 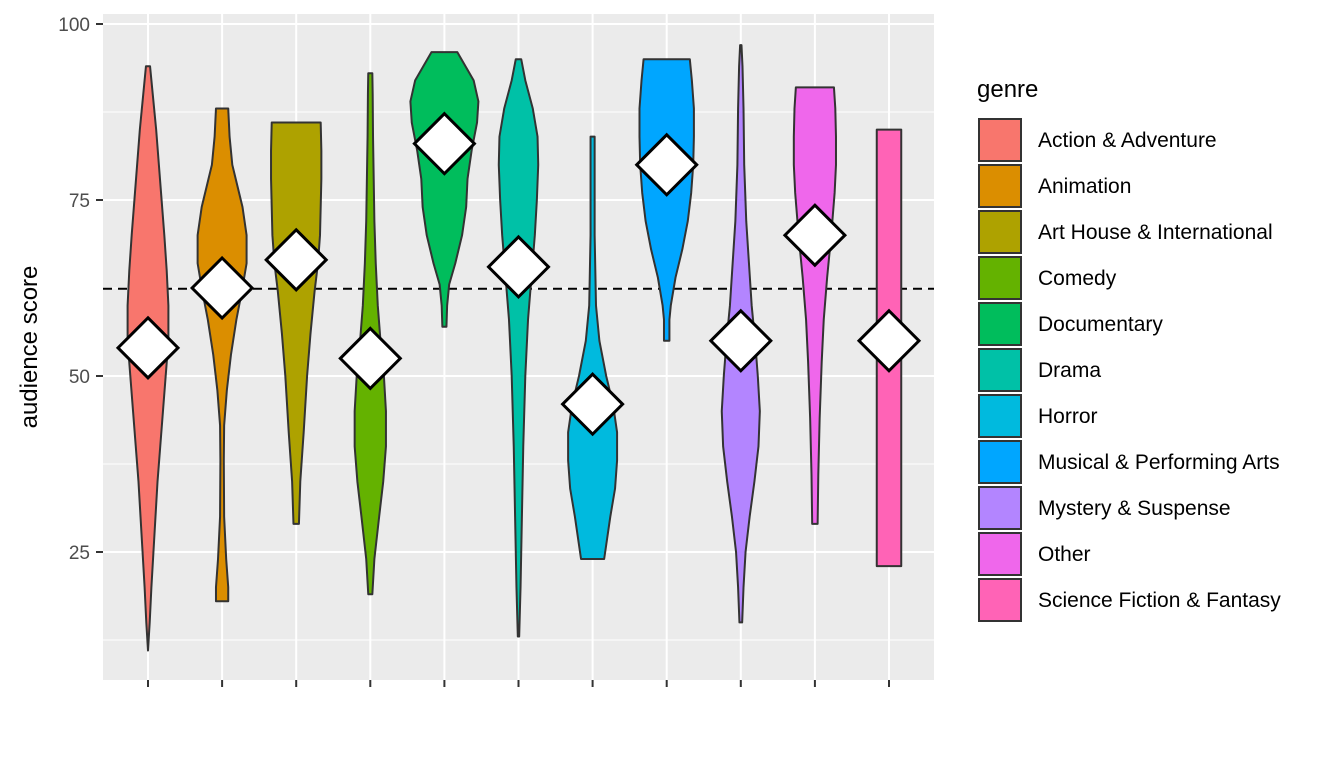 What do you see at coordinates (1127, 140) in the screenshot?
I see `legend-label: Action & Adventure` at bounding box center [1127, 140].